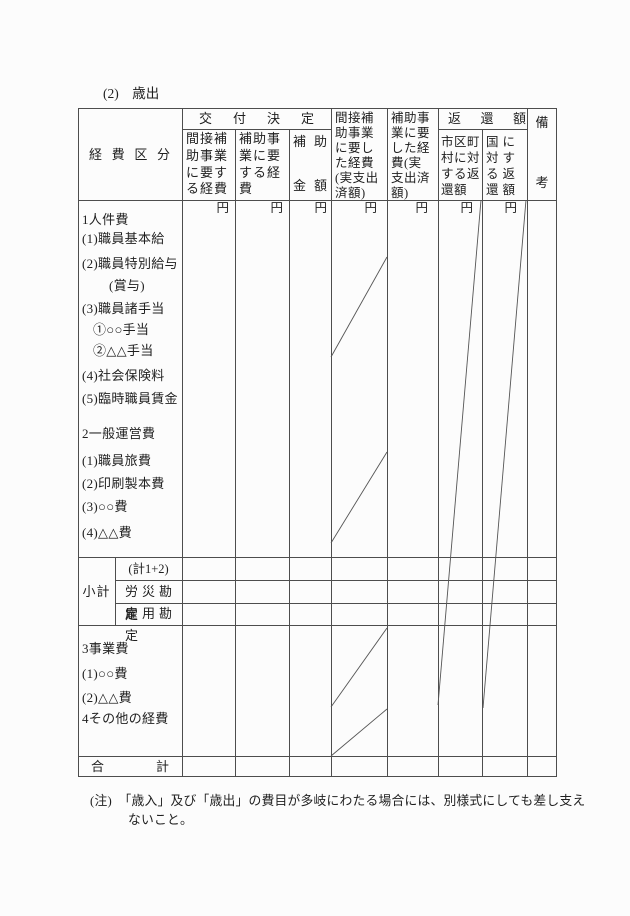  What do you see at coordinates (276, 208) in the screenshot?
I see `unit-yen-col3: 円` at bounding box center [276, 208].